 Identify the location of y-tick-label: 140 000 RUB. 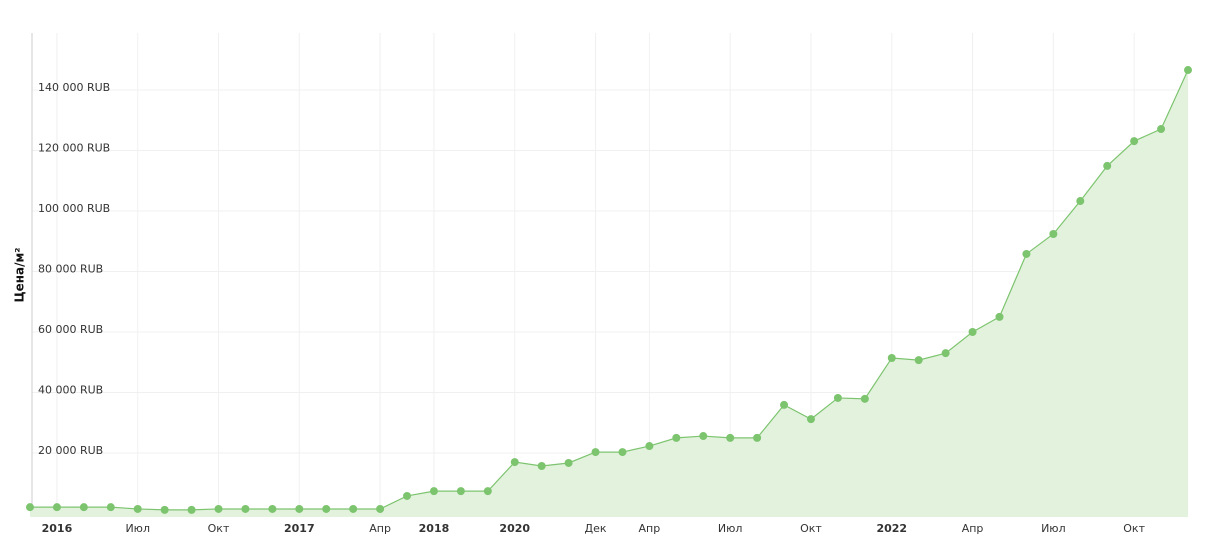
(74, 87).